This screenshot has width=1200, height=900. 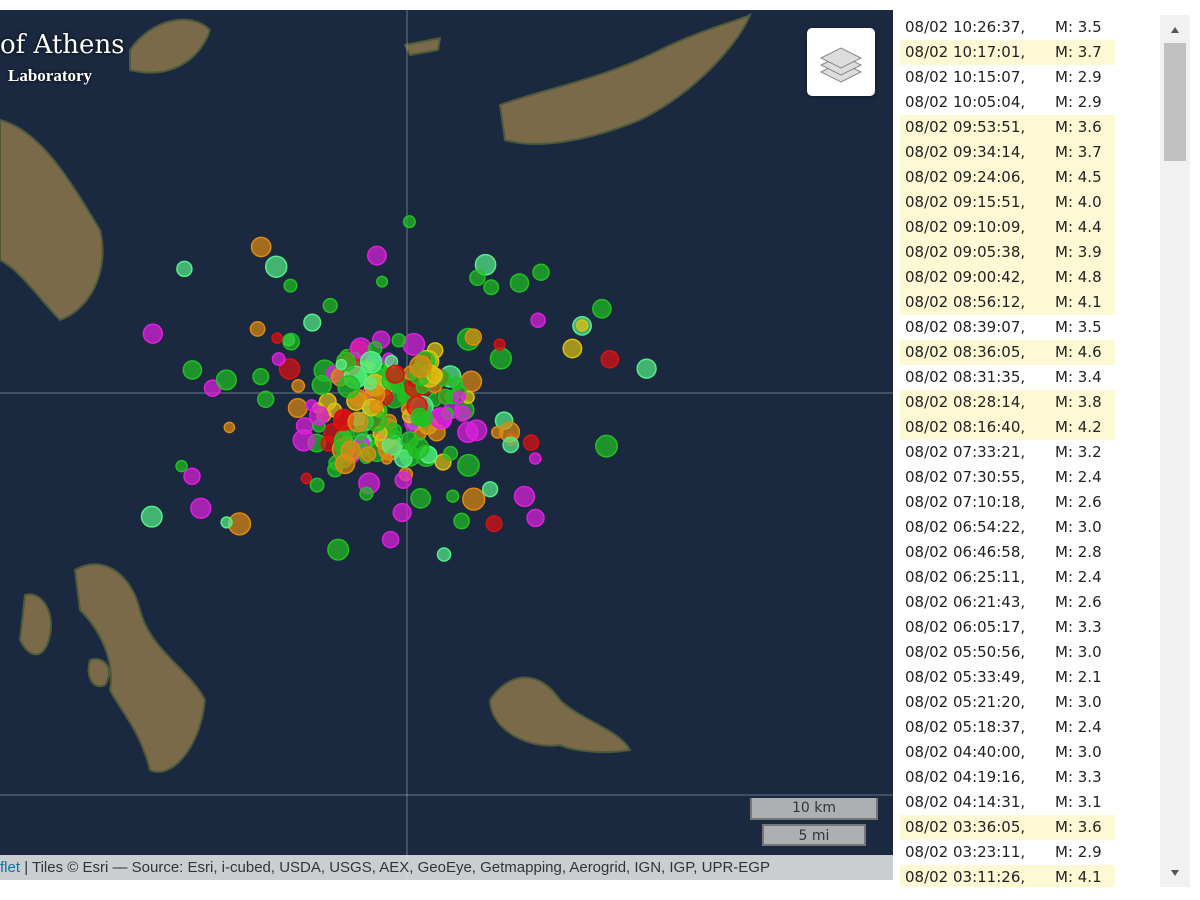 I want to click on event-row: 08/02 10:17:01, M: 3.7, so click(x=1007, y=52).